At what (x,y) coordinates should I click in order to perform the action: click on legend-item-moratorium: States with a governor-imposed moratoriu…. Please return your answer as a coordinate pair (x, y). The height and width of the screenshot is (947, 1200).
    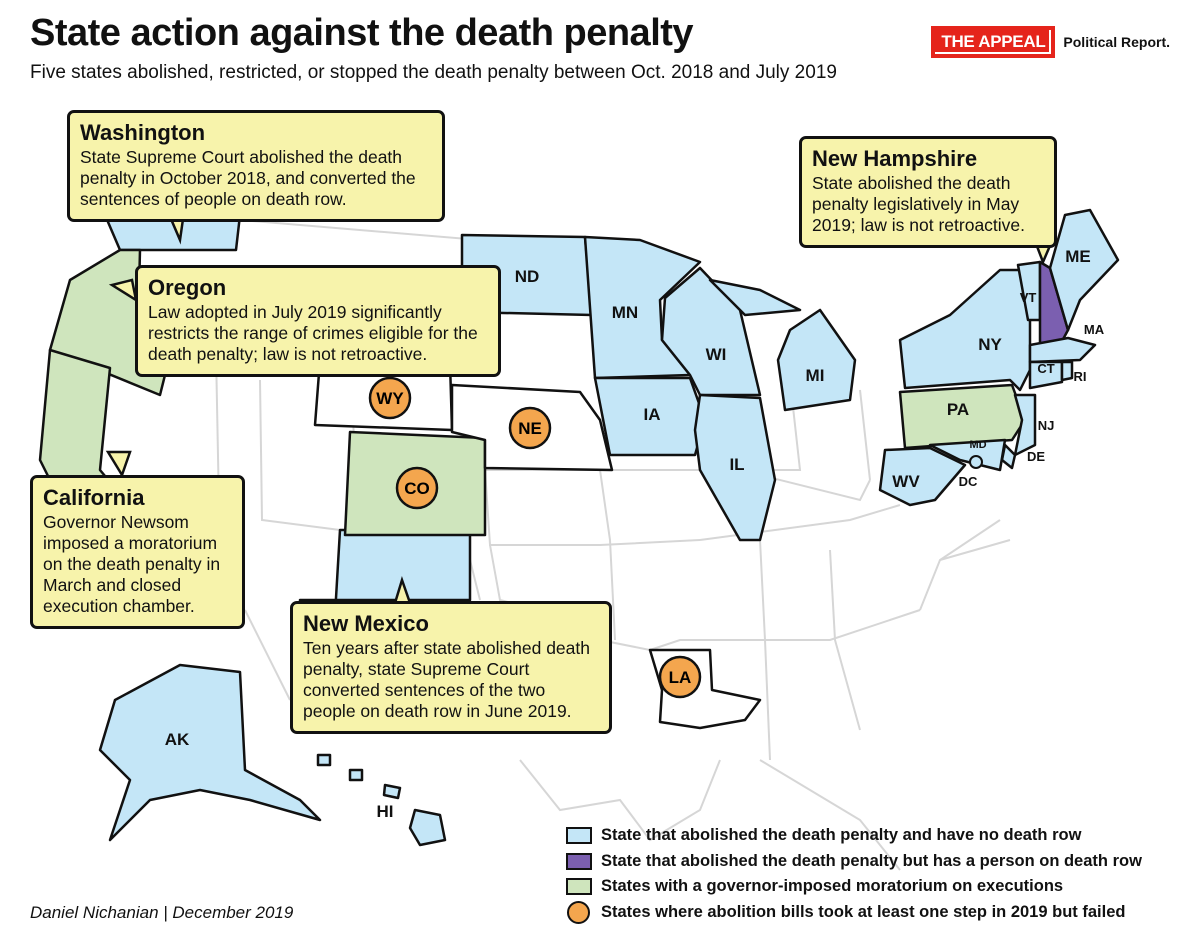
    Looking at the image, I should click on (854, 887).